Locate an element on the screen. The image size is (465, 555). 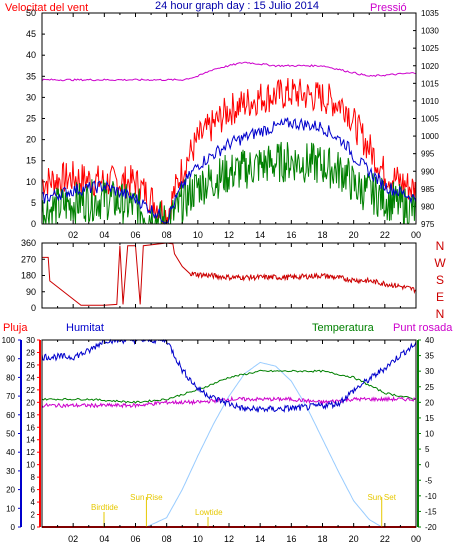
temperature-ytick-label: 30 is located at coordinates (429, 371).